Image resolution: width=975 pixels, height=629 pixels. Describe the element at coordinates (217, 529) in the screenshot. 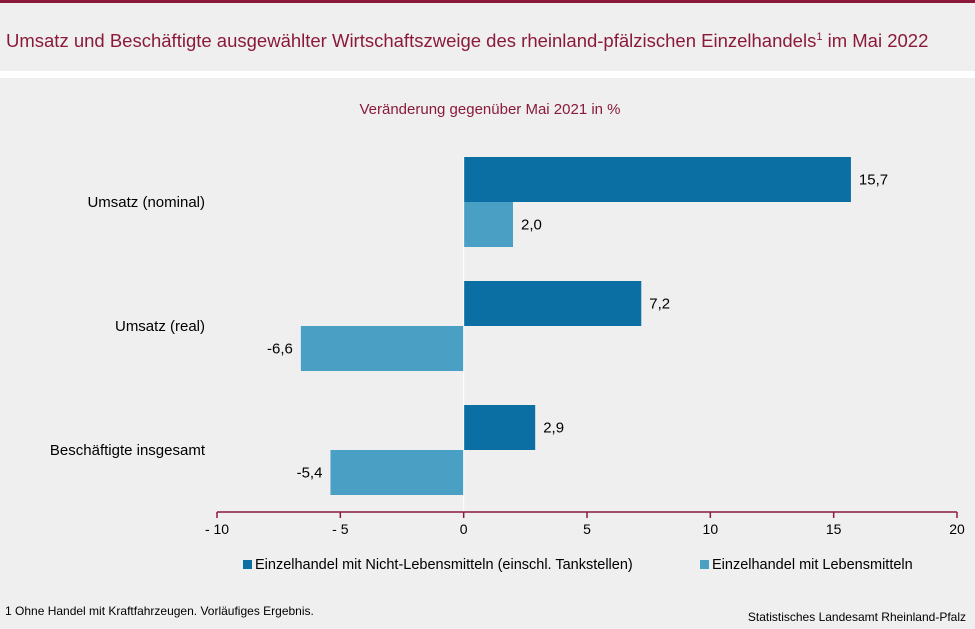

I see `x-tick-label: - 10` at that location.